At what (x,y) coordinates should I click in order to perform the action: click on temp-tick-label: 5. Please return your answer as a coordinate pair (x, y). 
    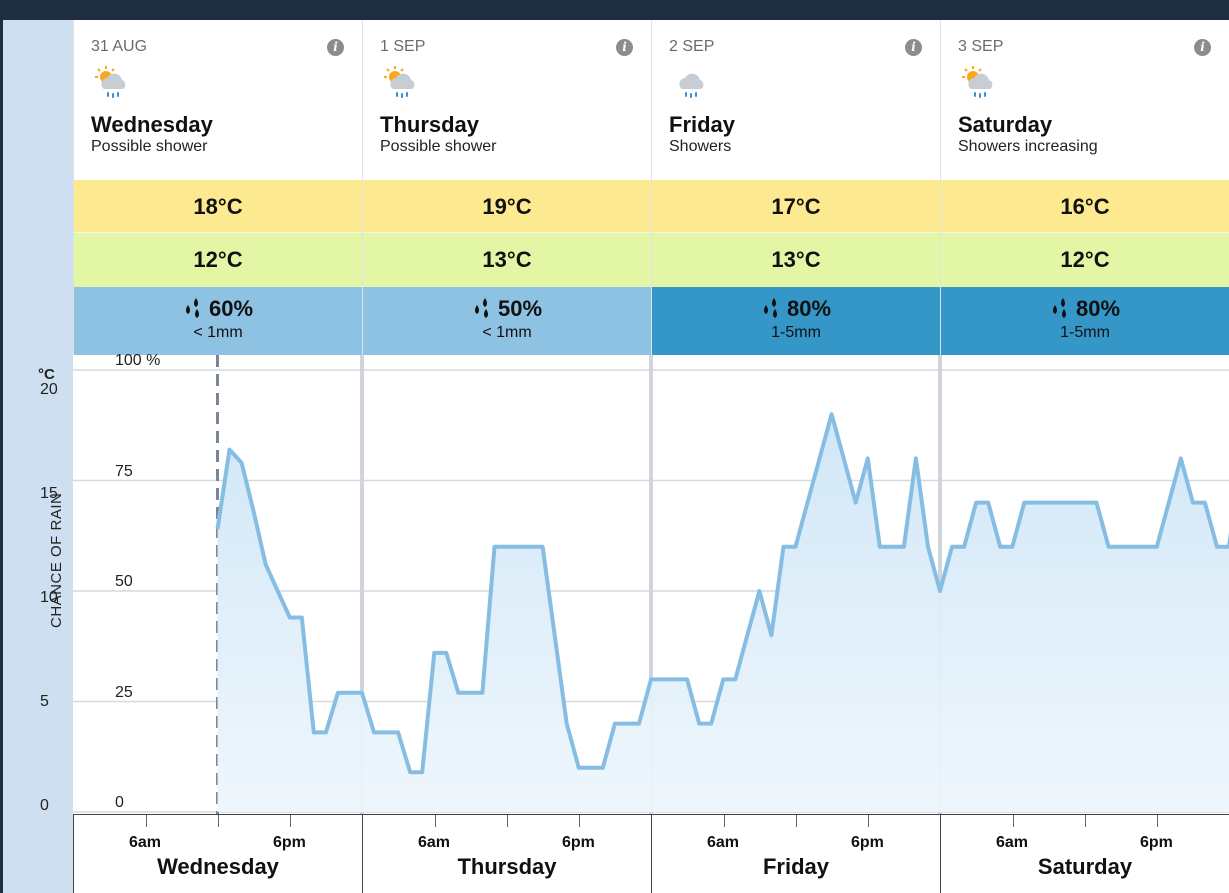
    Looking at the image, I should click on (44, 701).